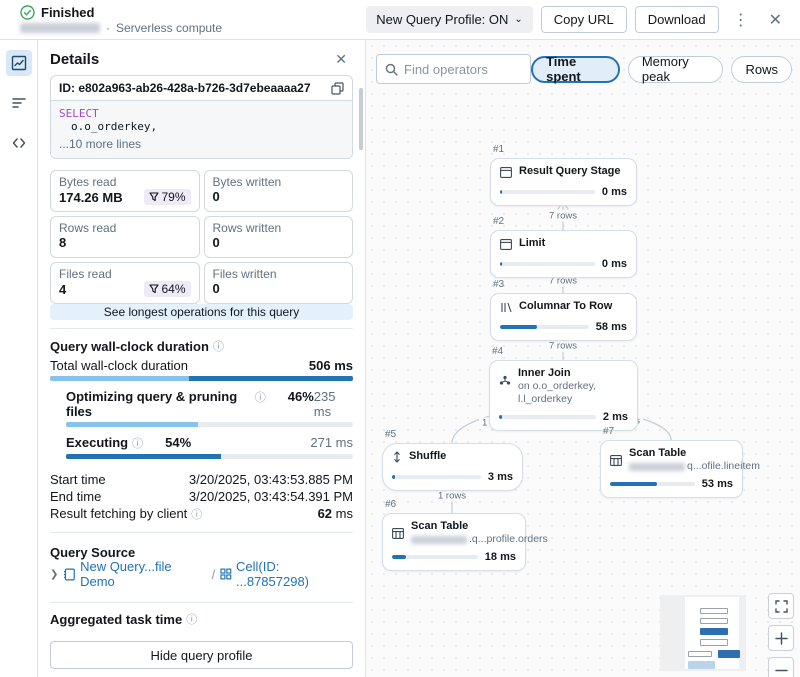 This screenshot has width=800, height=677. Describe the element at coordinates (121, 20) in the screenshot. I see `query-status-block: Finished · Serverless compute` at that location.